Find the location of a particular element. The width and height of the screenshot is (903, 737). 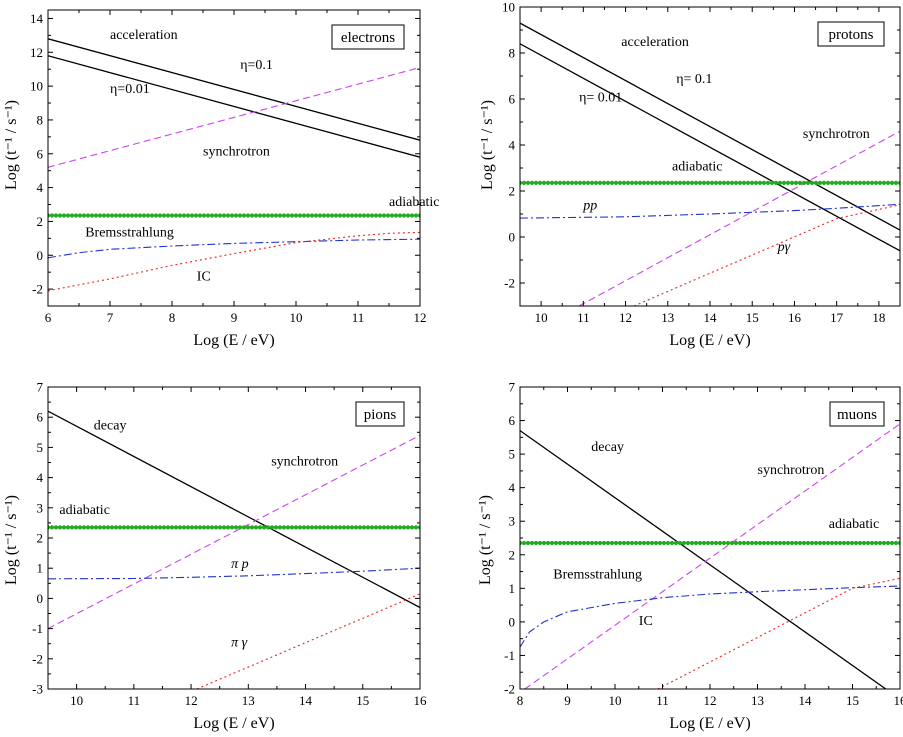

x-tick-label: 16 is located at coordinates (898, 700).